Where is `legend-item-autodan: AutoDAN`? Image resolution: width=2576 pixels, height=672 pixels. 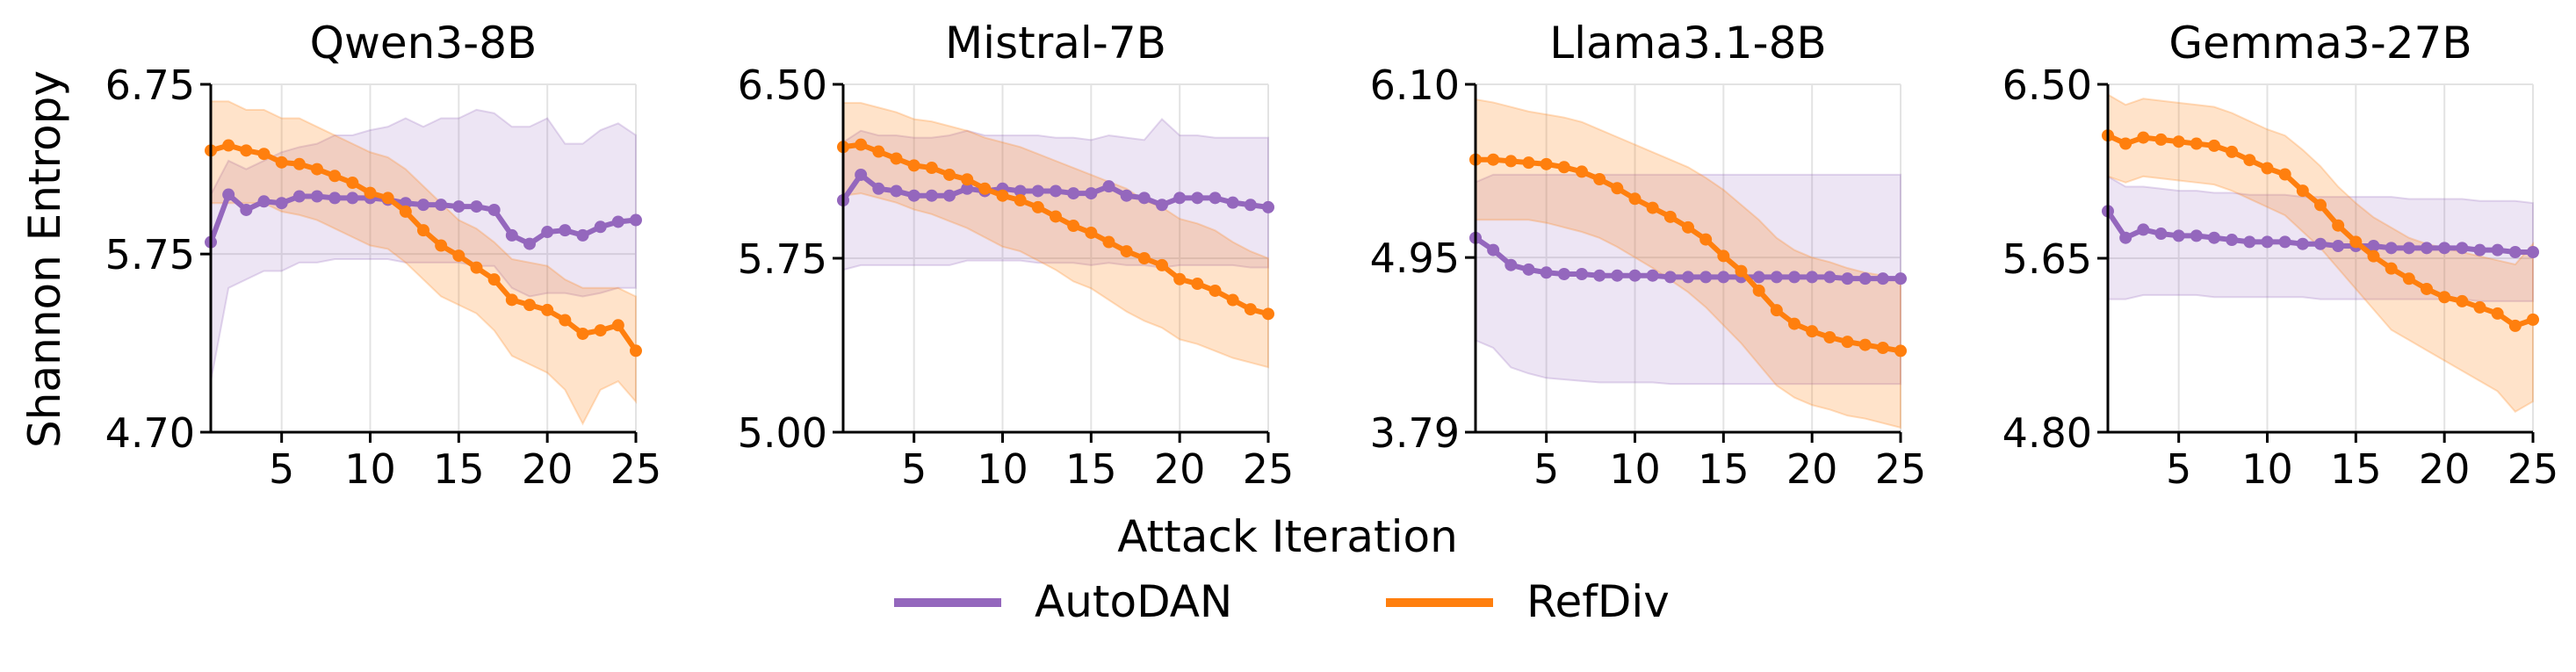
legend-item-autodan: AutoDAN is located at coordinates (1063, 601).